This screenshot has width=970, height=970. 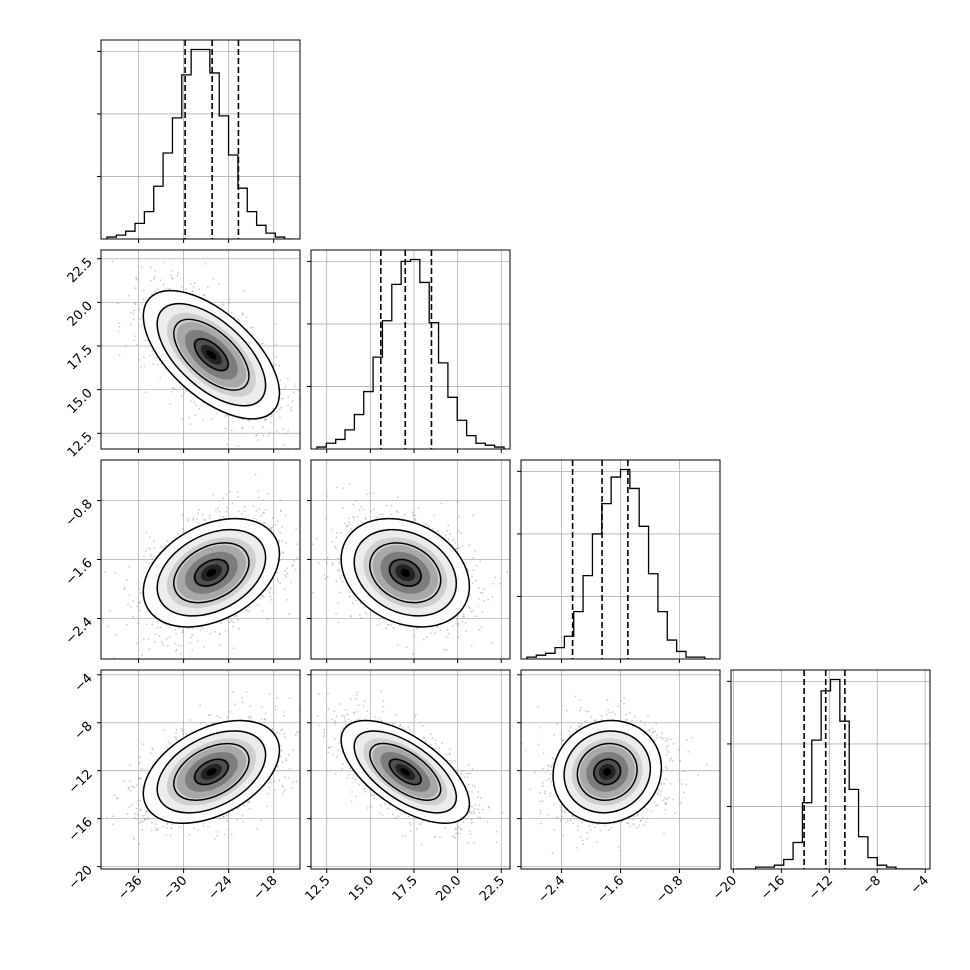 I want to click on y-tick-label: 12.5, so click(x=80, y=445).